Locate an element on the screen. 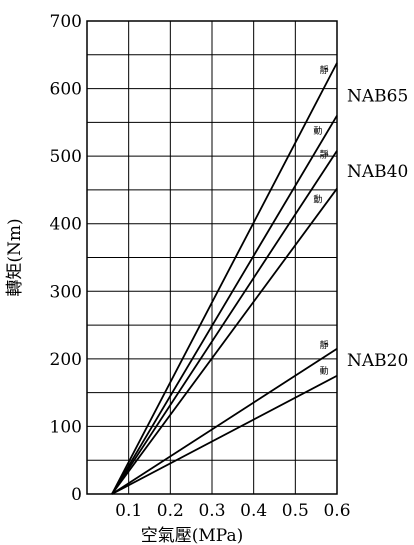  x-tick-label: 0.2 is located at coordinates (170, 511).